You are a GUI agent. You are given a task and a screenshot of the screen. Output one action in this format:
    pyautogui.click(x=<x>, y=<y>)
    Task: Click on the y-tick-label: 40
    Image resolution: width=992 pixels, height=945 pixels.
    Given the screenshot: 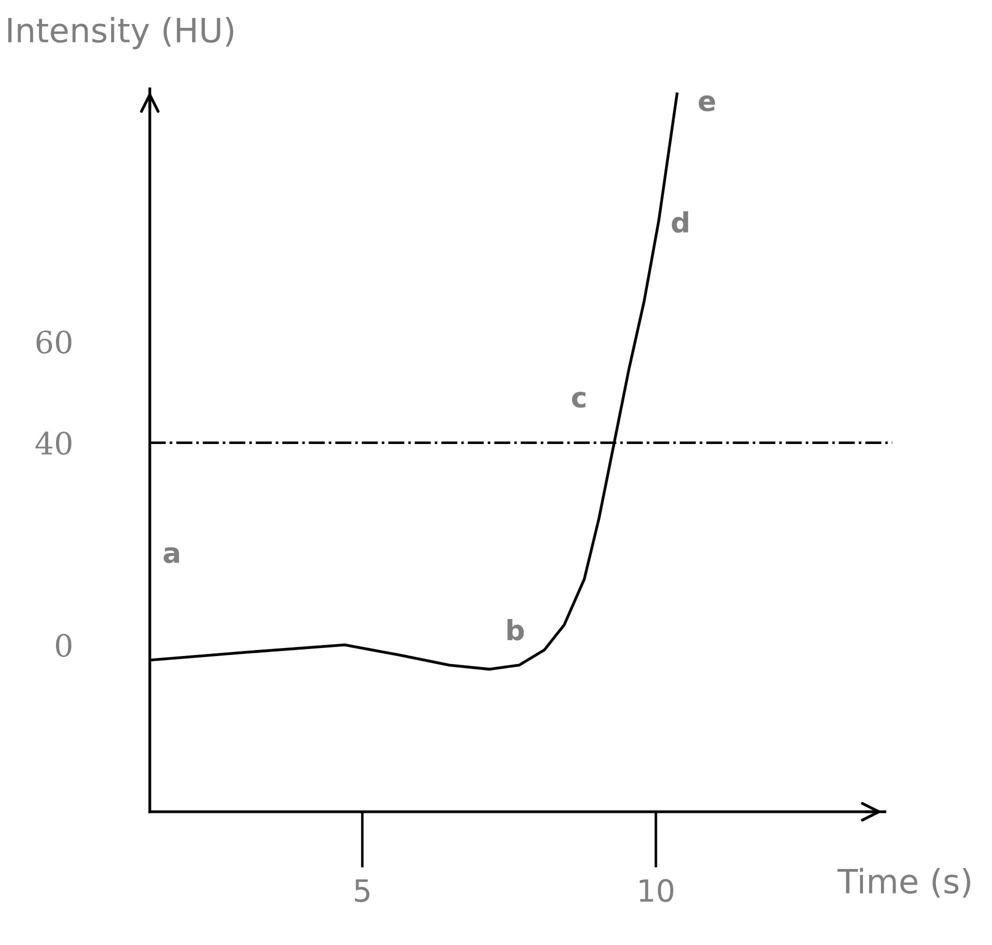 What is the action you would take?
    pyautogui.click(x=53, y=443)
    